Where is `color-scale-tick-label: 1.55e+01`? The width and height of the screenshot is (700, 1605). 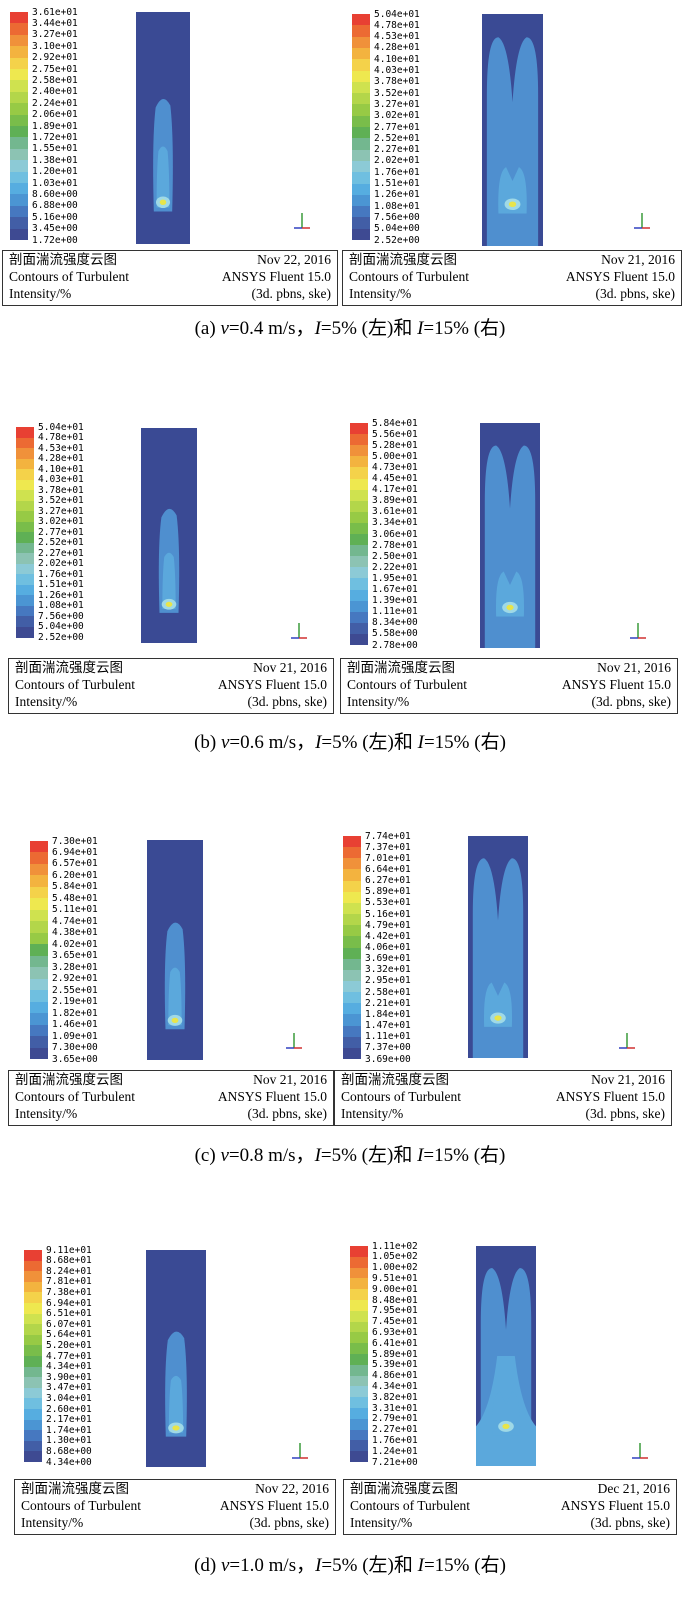
color-scale-tick-label: 1.55e+01 is located at coordinates (55, 149).